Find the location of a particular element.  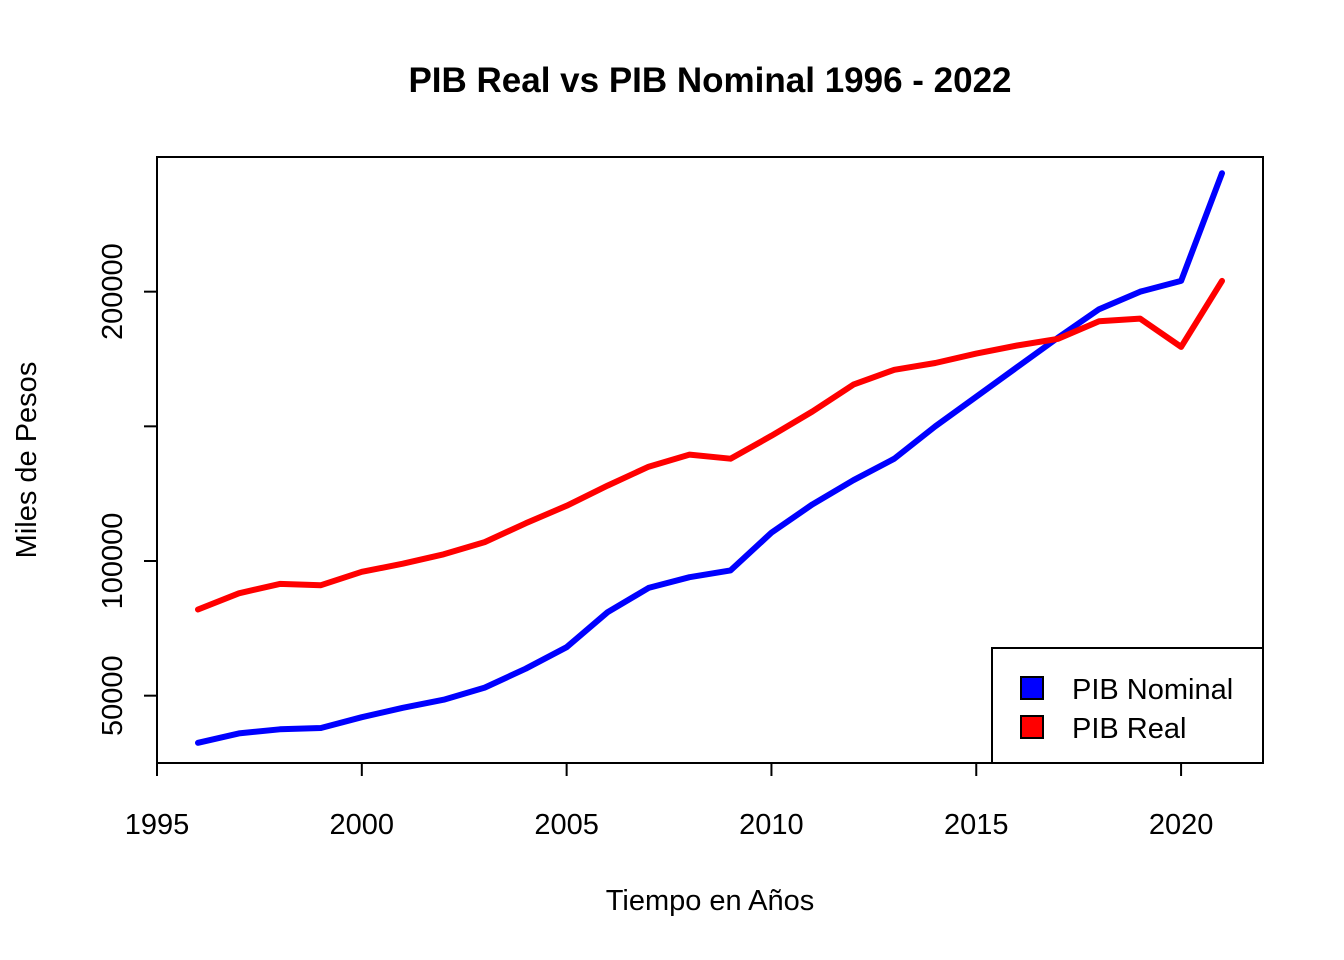

legend-label-pib-real: PIB Real is located at coordinates (1129, 729).